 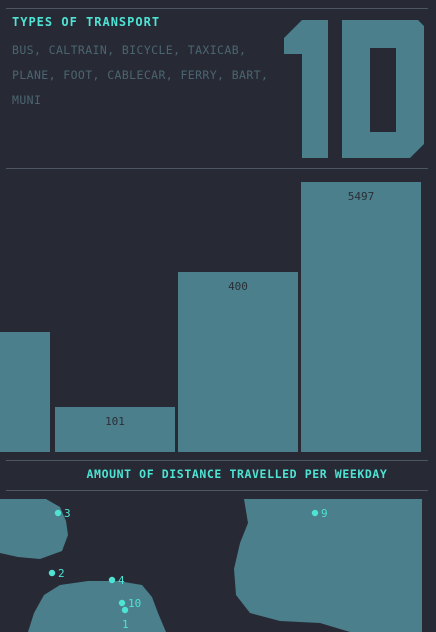 What do you see at coordinates (328, 565) in the screenshot?
I see `landmass-east` at bounding box center [328, 565].